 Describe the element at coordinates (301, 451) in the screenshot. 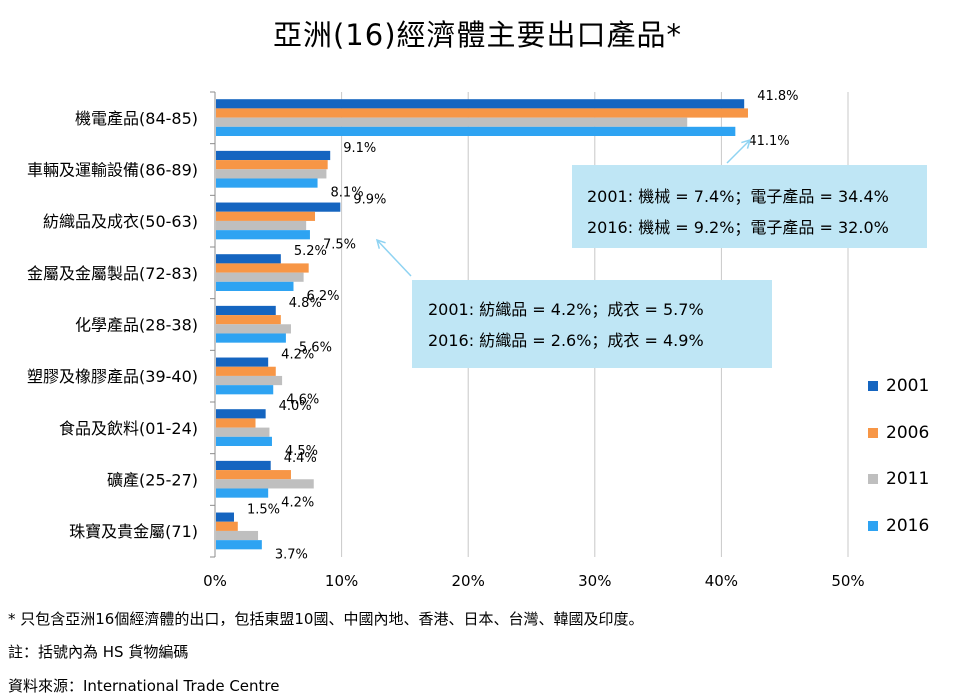

I see `data-label-2016-6: 4.5%` at that location.